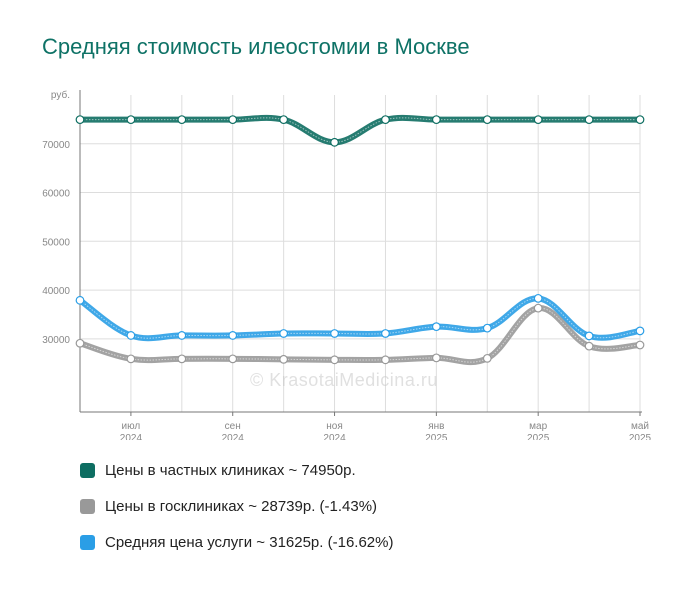 This screenshot has width=700, height=591. What do you see at coordinates (131, 426) in the screenshot?
I see `x-tick-label-month: июл` at bounding box center [131, 426].